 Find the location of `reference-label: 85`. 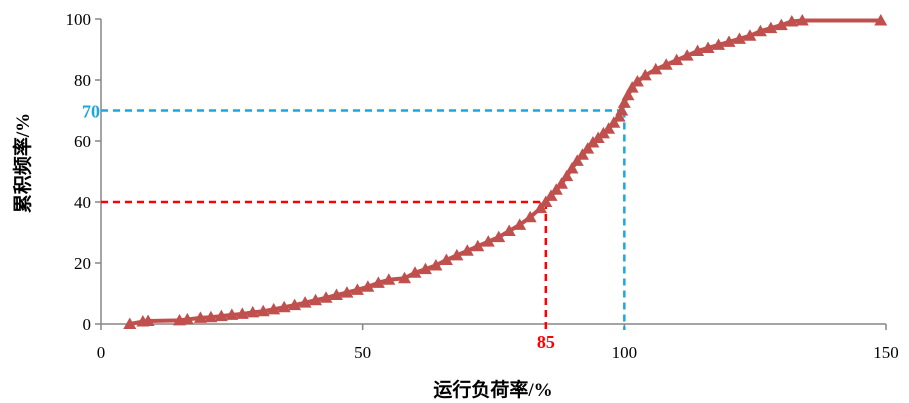

reference-label: 85 is located at coordinates (546, 342).